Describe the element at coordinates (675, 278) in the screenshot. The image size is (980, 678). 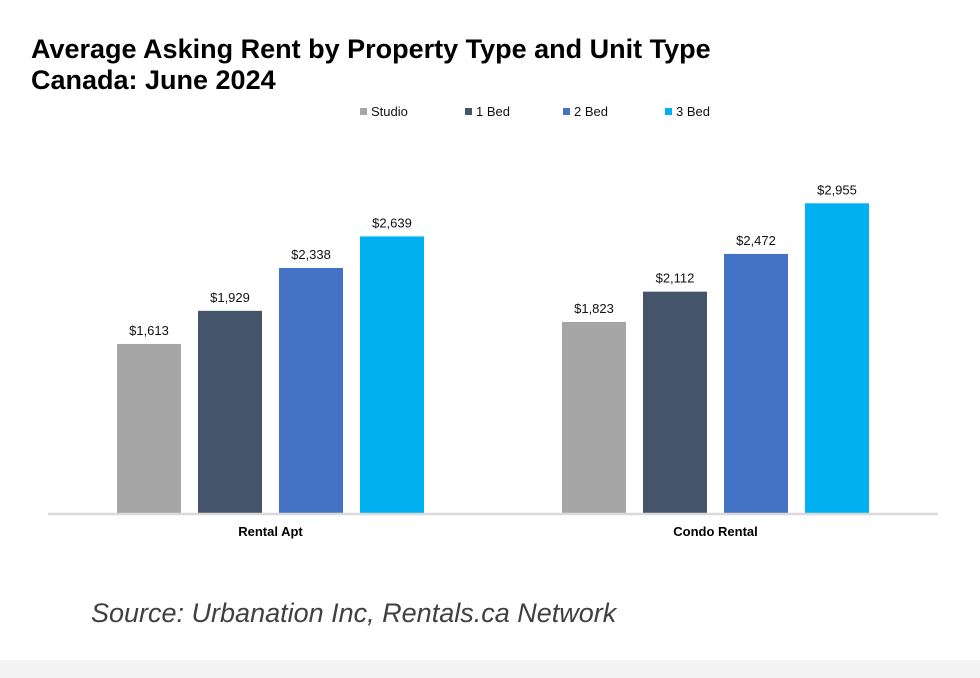
I see `data-label-condo-rental-1-bed: $2,112` at that location.